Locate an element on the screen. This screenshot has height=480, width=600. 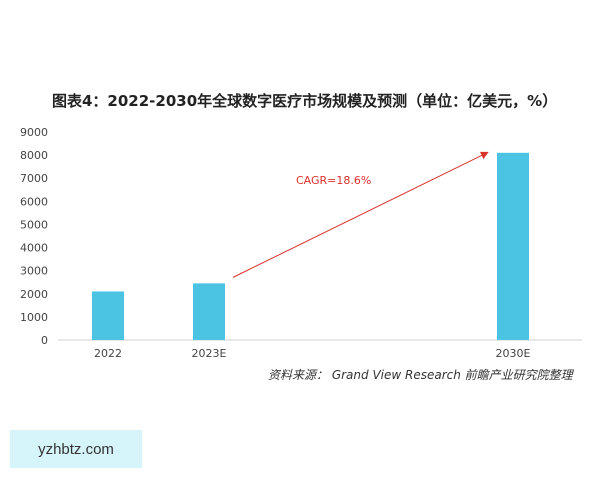
cagr-label: CAGR=18.6% is located at coordinates (333, 180).